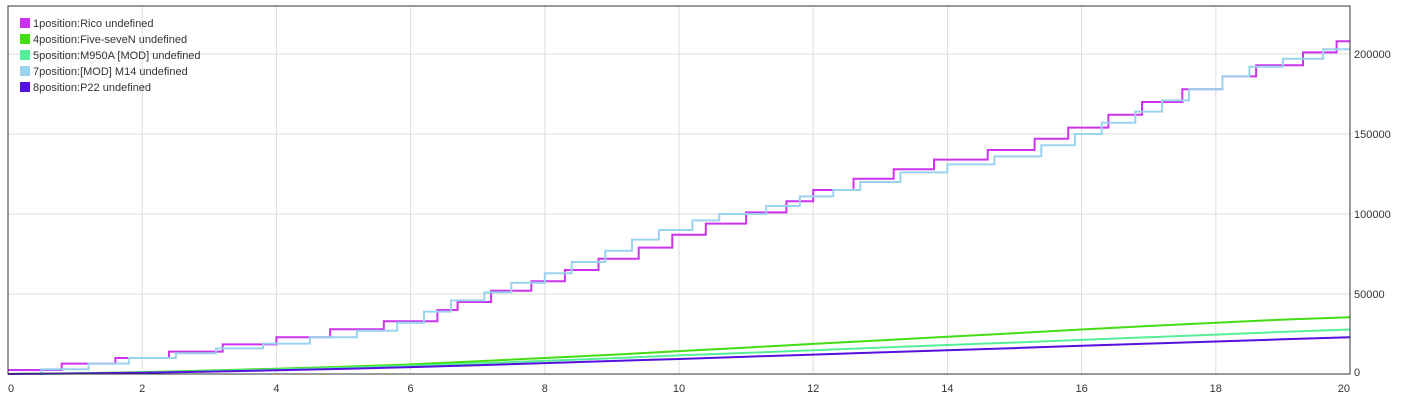  Describe the element at coordinates (1357, 373) in the screenshot. I see `y-tick-label: 0` at that location.